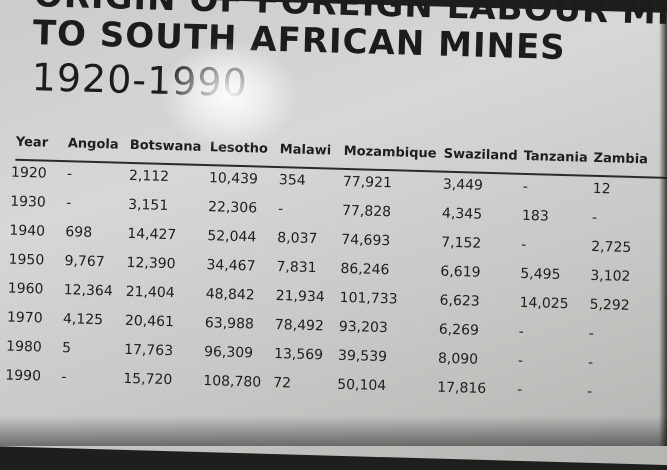  I want to click on table-cell: 86,246, so click(365, 269).